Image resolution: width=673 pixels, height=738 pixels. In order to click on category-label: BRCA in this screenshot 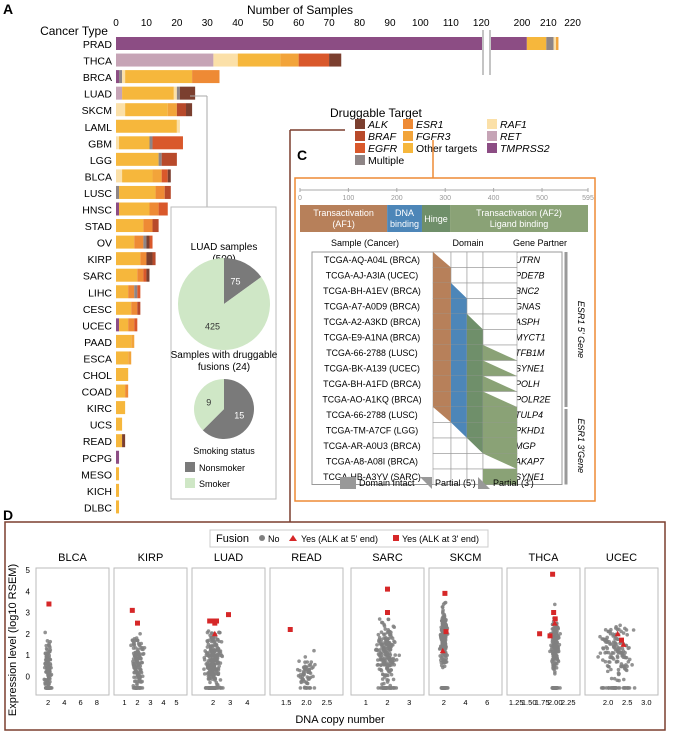, I will do `click(97, 78)`.